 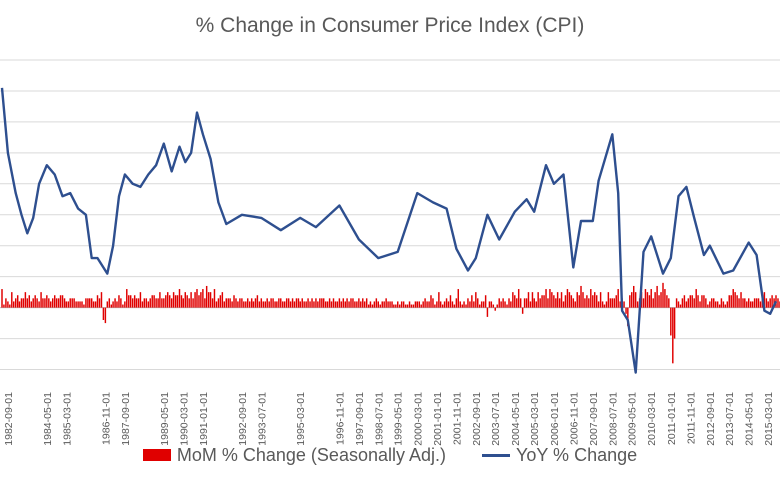 I want to click on x-tick-label: 2002-09-01, so click(x=477, y=419).